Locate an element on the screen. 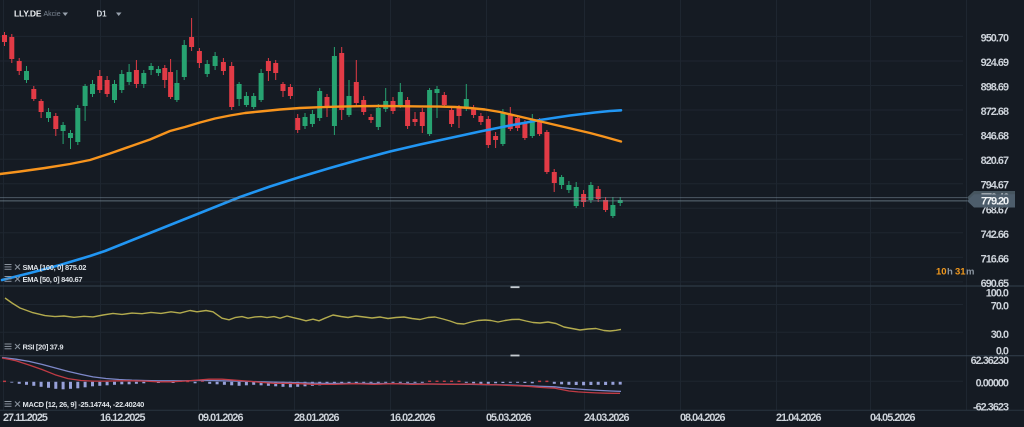  svg-text: 716.66 is located at coordinates (995, 259).